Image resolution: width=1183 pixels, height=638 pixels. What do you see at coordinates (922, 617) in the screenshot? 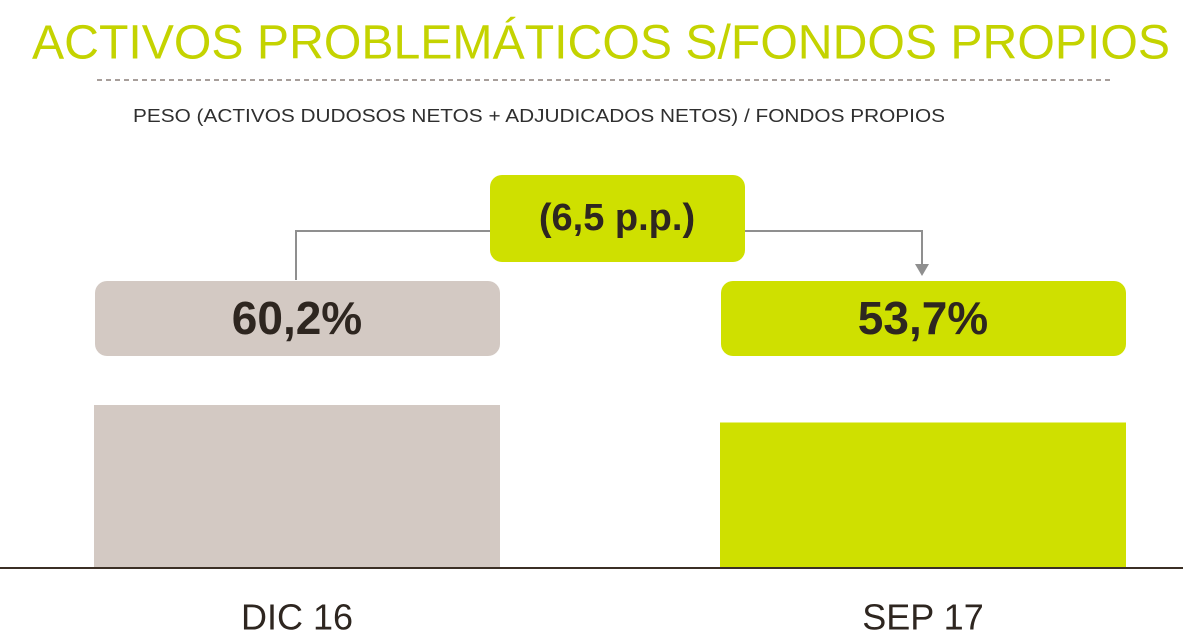
I see `x-tick-label: SEP 17` at bounding box center [922, 617].